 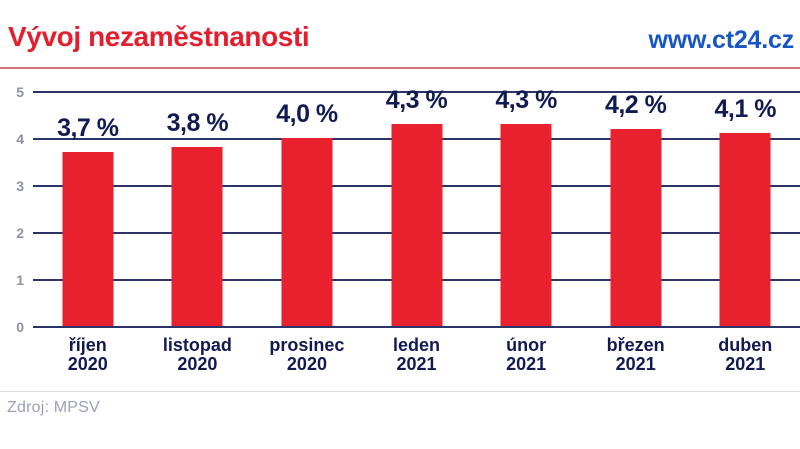 What do you see at coordinates (307, 114) in the screenshot?
I see `bar-value-label: 4,0 %` at bounding box center [307, 114].